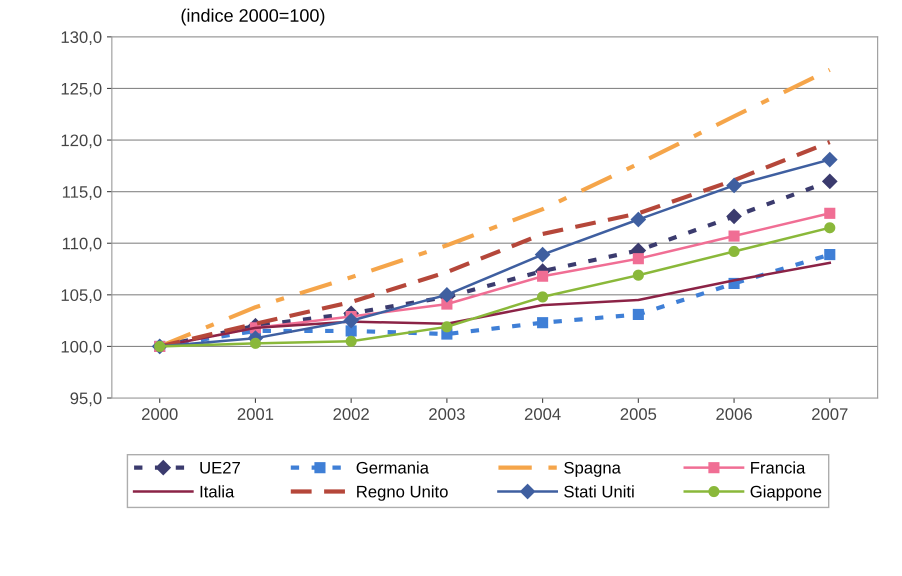  Describe the element at coordinates (220, 468) in the screenshot. I see `legend-label: UE27` at that location.